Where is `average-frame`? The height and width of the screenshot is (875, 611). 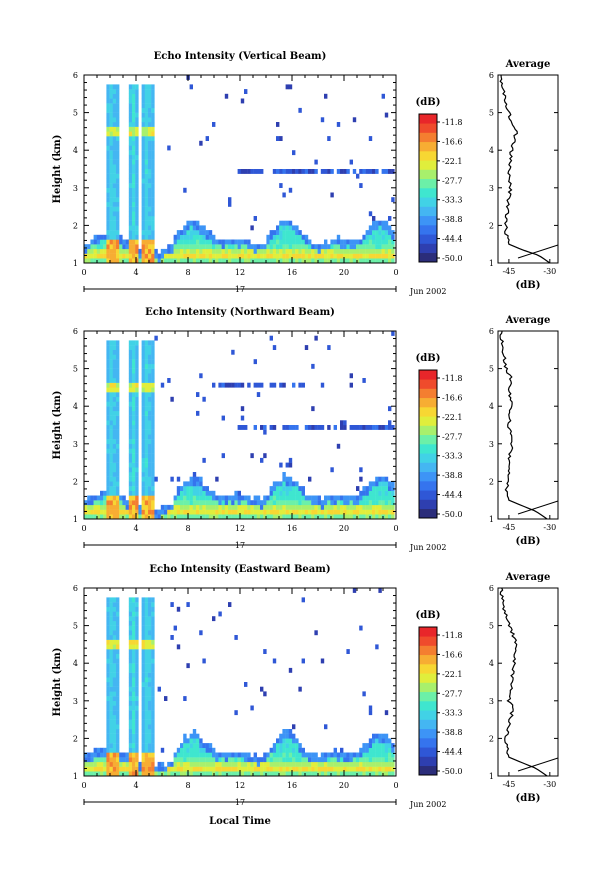
average-frame is located at coordinates (528, 425).